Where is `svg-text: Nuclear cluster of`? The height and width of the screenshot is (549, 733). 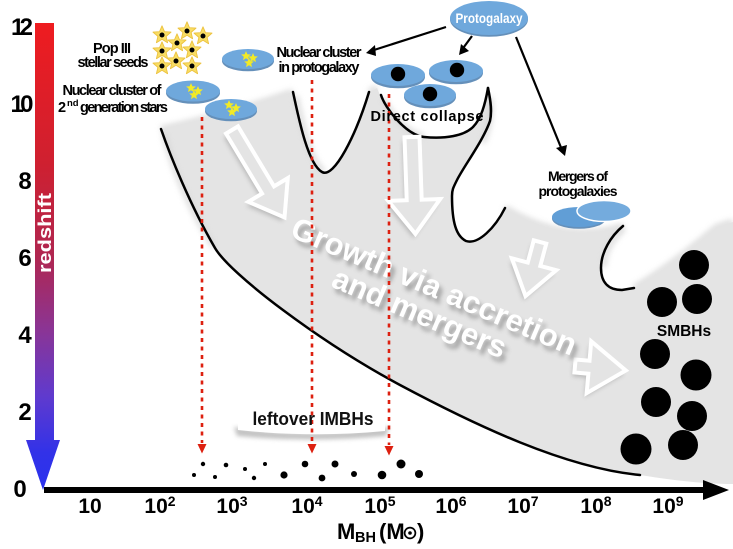
svg-text: Nuclear cluster of is located at coordinates (112, 91).